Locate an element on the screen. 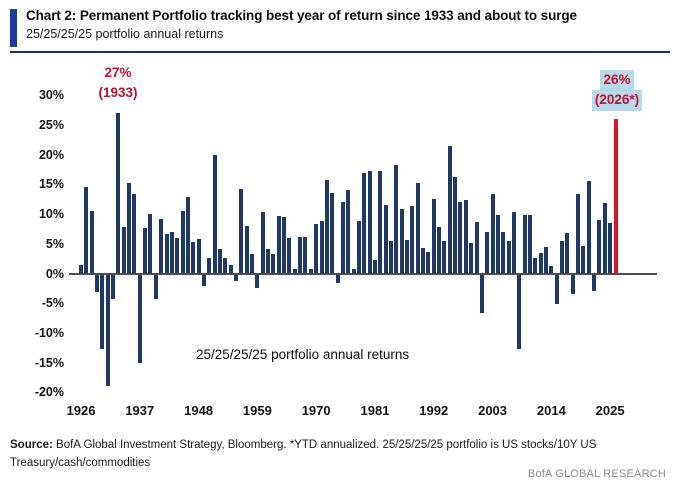  y-axis-label: 5% is located at coordinates (54, 243).